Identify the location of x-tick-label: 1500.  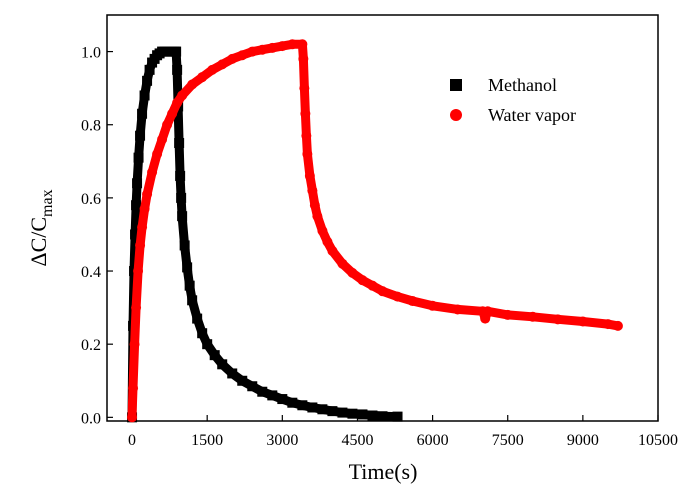
(207, 440).